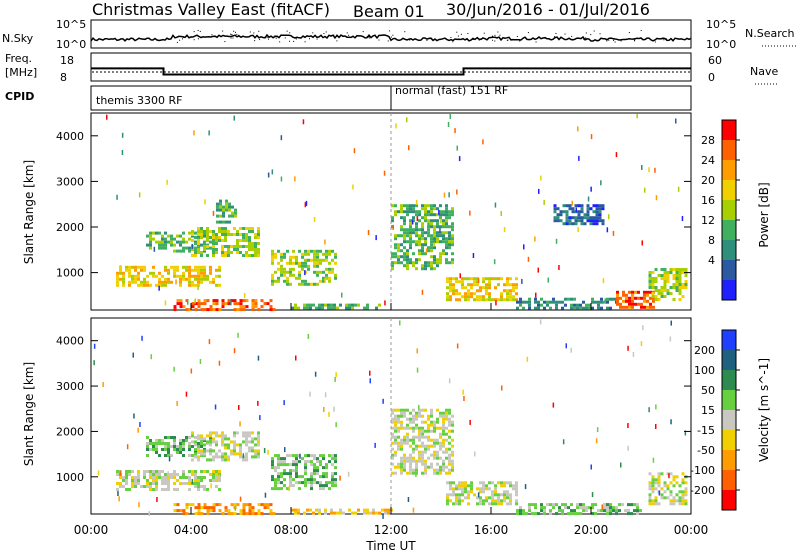 This screenshot has width=800, height=554. Describe the element at coordinates (711, 77) in the screenshot. I see `nave-tick-bottom: 0` at that location.